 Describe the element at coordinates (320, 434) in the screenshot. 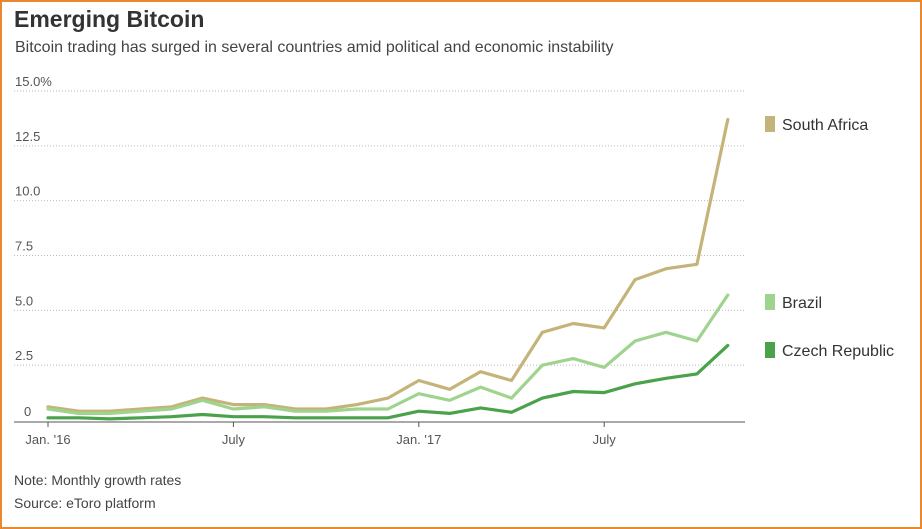

I see `x-axis-ticks: Jan. '16 July Jan. '17 July` at that location.